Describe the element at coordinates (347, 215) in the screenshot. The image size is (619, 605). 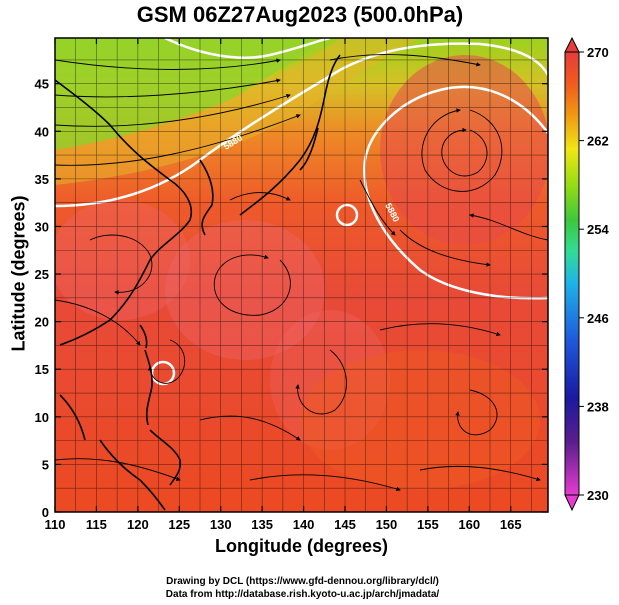
I see `contour-closed-low-north` at that location.